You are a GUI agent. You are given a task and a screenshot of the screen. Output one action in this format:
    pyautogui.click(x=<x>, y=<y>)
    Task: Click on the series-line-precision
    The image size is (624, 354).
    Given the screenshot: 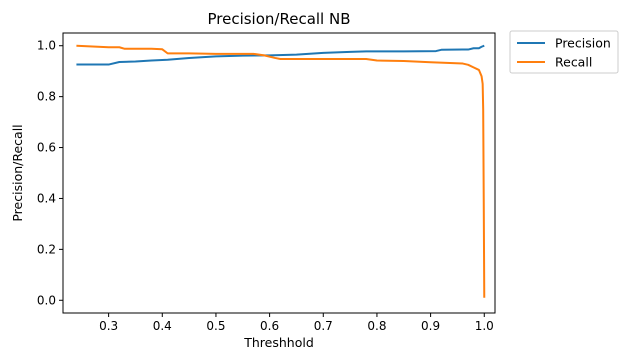 What is the action you would take?
    pyautogui.click(x=280, y=55)
    